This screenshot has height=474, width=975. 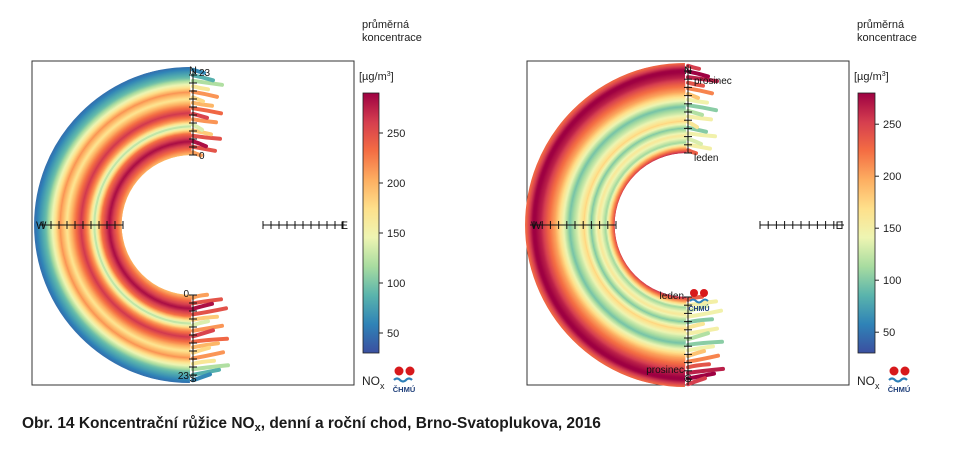 I want to click on legend-title-line1: průměrná, so click(x=881, y=25).